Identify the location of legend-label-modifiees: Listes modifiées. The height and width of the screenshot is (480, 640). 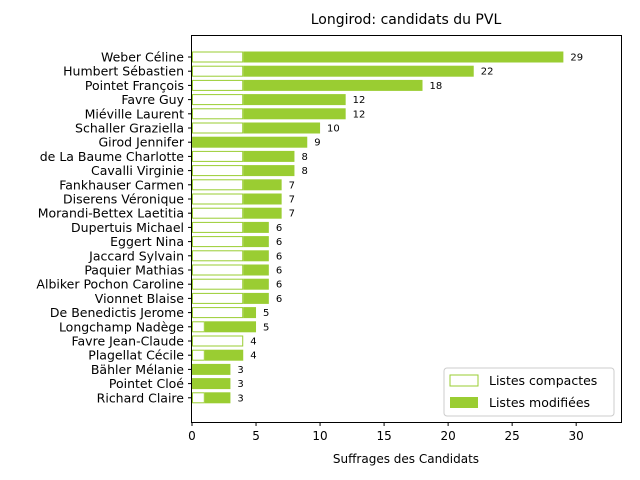
(539, 402).